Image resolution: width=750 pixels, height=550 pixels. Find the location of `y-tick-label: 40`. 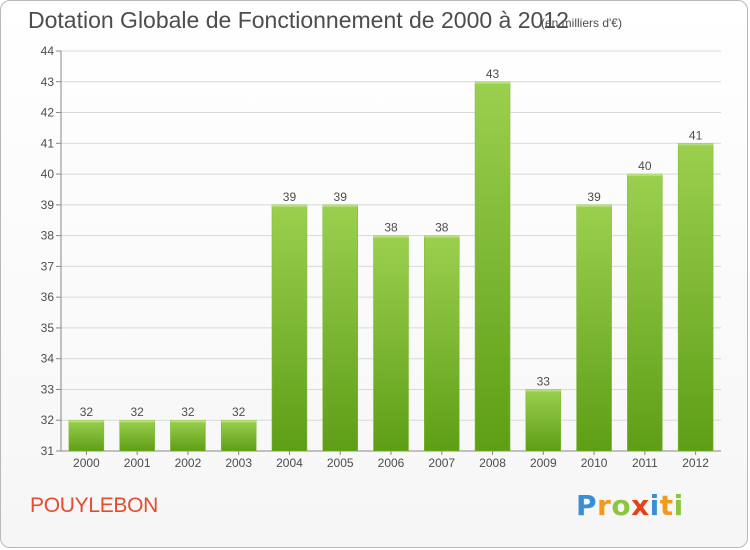

y-tick-label: 40 is located at coordinates (48, 174).